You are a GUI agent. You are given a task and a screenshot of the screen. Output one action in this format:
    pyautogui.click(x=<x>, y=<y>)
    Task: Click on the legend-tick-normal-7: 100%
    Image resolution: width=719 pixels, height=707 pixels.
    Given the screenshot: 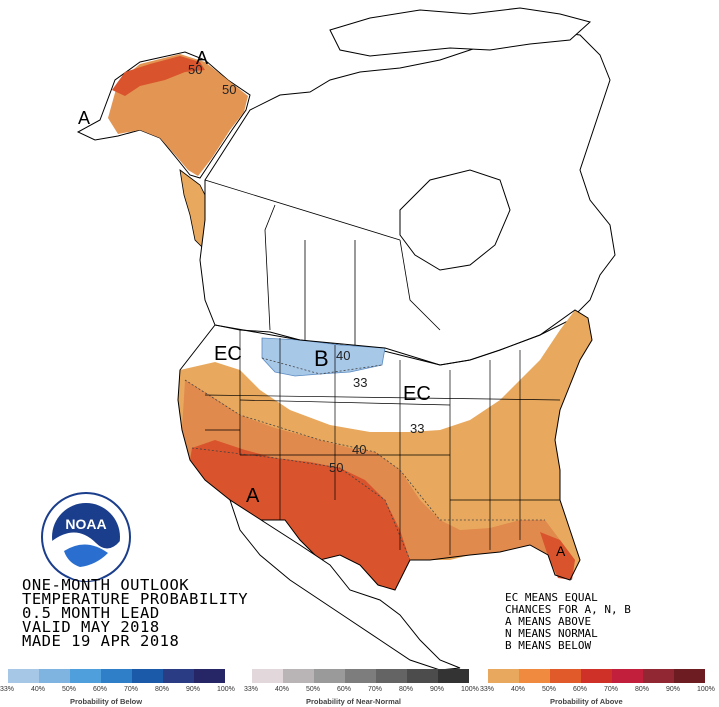 What is the action you would take?
    pyautogui.click(x=470, y=689)
    